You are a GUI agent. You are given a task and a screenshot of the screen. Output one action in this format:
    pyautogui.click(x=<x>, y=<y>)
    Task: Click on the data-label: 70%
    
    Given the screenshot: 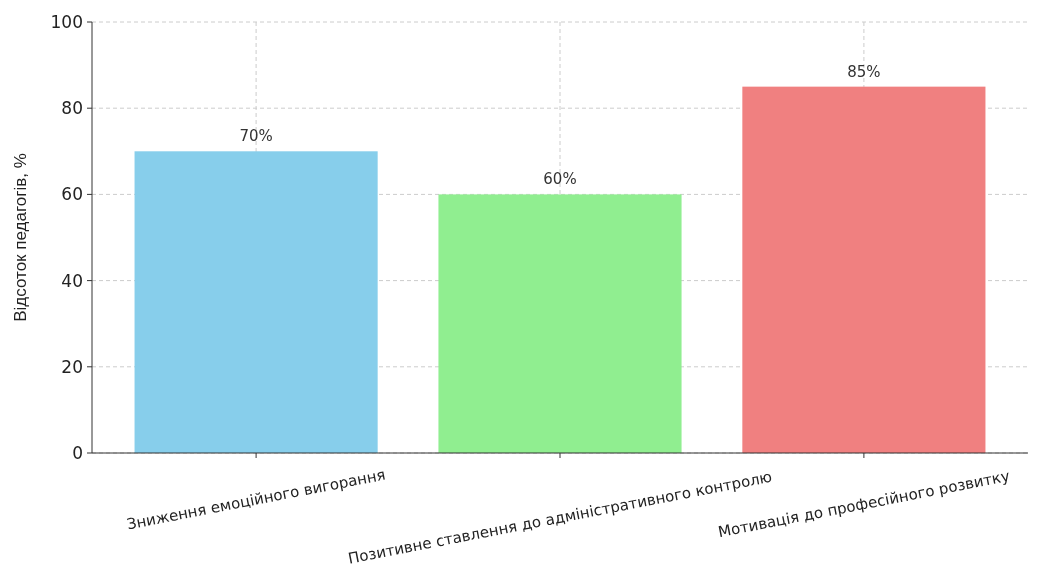 What is the action you would take?
    pyautogui.click(x=256, y=136)
    